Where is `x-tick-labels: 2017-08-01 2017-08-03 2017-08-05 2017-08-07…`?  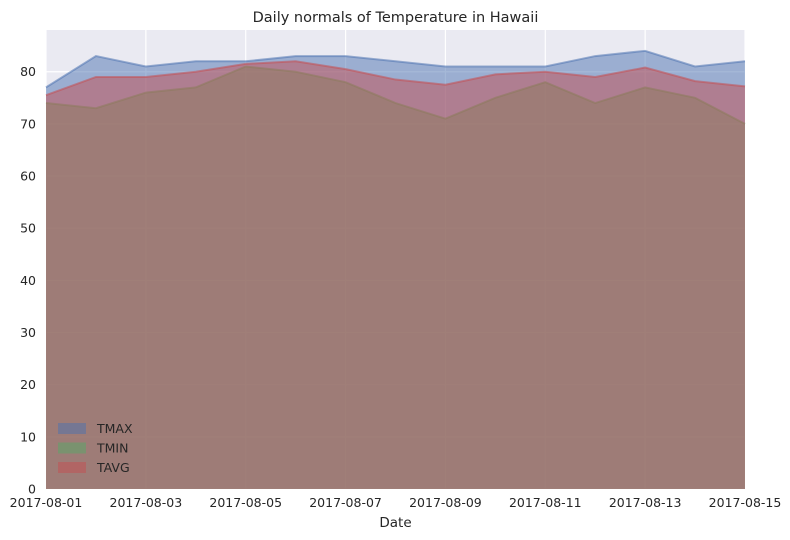 x-tick-labels: 2017-08-01 2017-08-03 2017-08-05 2017-08-07… is located at coordinates (396, 502).